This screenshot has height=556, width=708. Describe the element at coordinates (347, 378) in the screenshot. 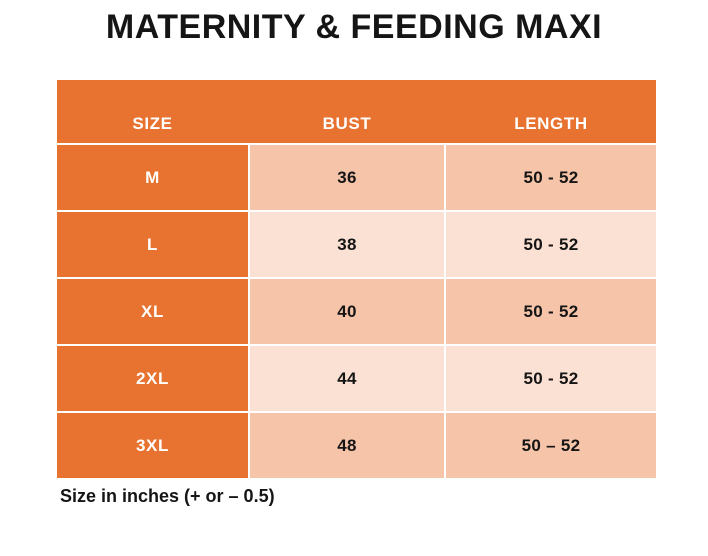

I see `bust-cell: 44` at that location.